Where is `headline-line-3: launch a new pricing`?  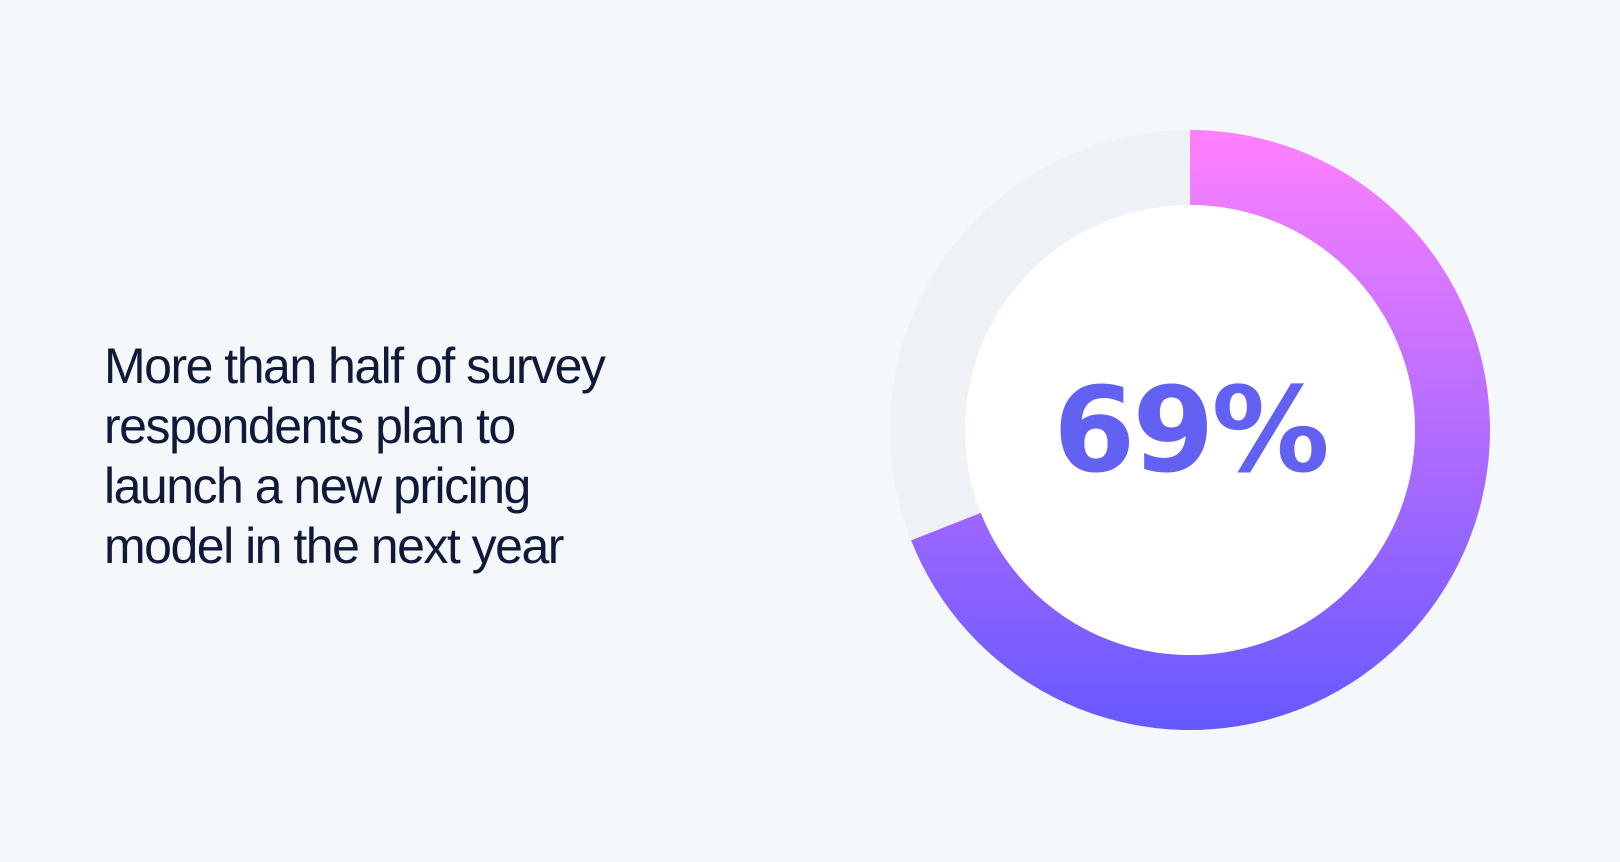 headline-line-3: launch a new pricing is located at coordinates (317, 486).